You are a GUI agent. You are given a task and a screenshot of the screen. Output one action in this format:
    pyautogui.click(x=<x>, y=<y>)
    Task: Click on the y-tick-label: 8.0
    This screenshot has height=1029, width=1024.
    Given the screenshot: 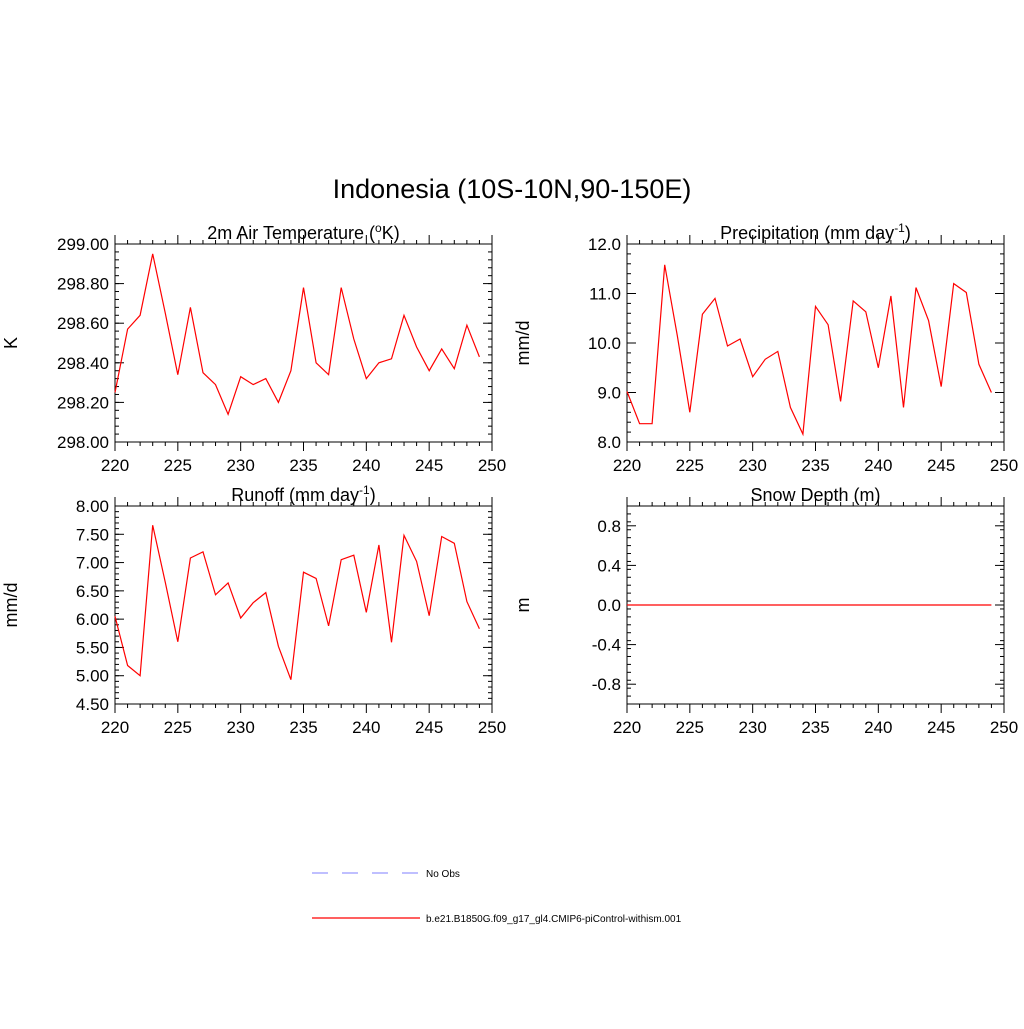 What is the action you would take?
    pyautogui.click(x=609, y=442)
    